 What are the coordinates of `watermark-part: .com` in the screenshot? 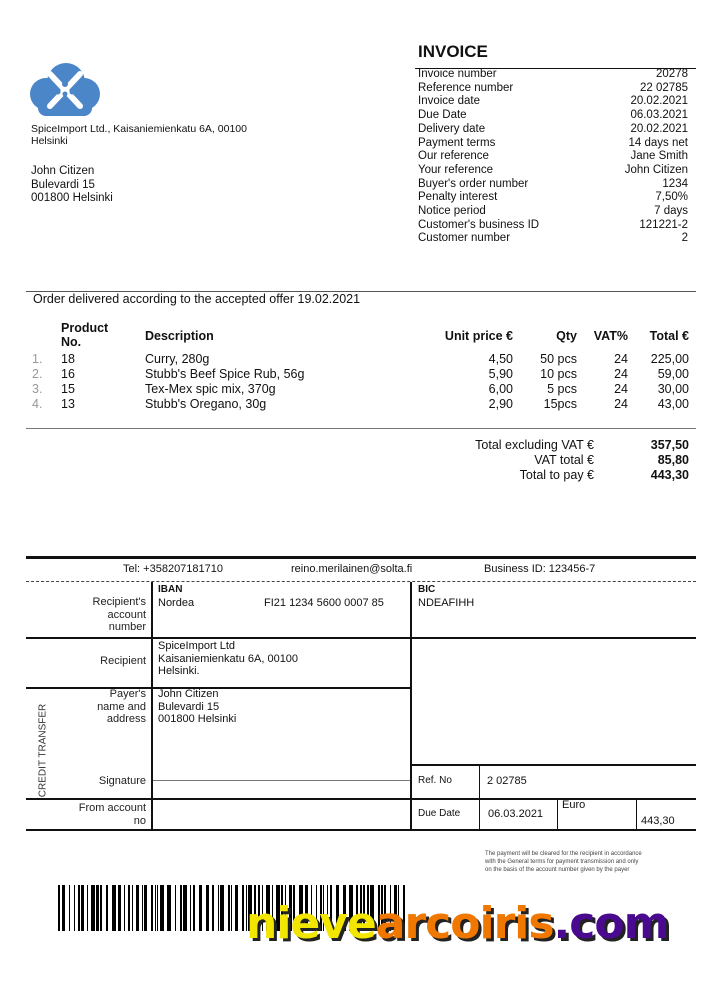 It's located at (611, 923).